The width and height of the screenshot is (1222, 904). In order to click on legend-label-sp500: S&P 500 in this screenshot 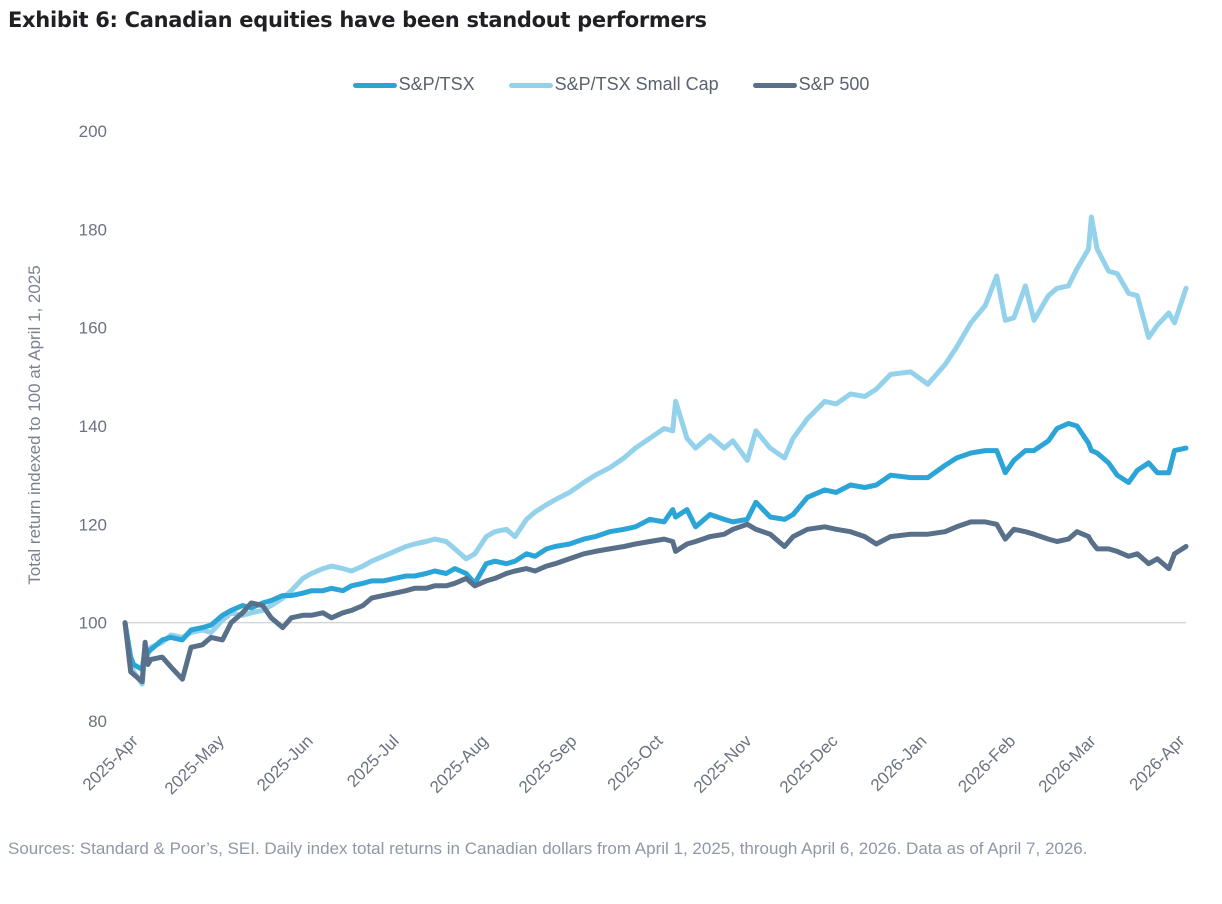, I will do `click(834, 84)`.